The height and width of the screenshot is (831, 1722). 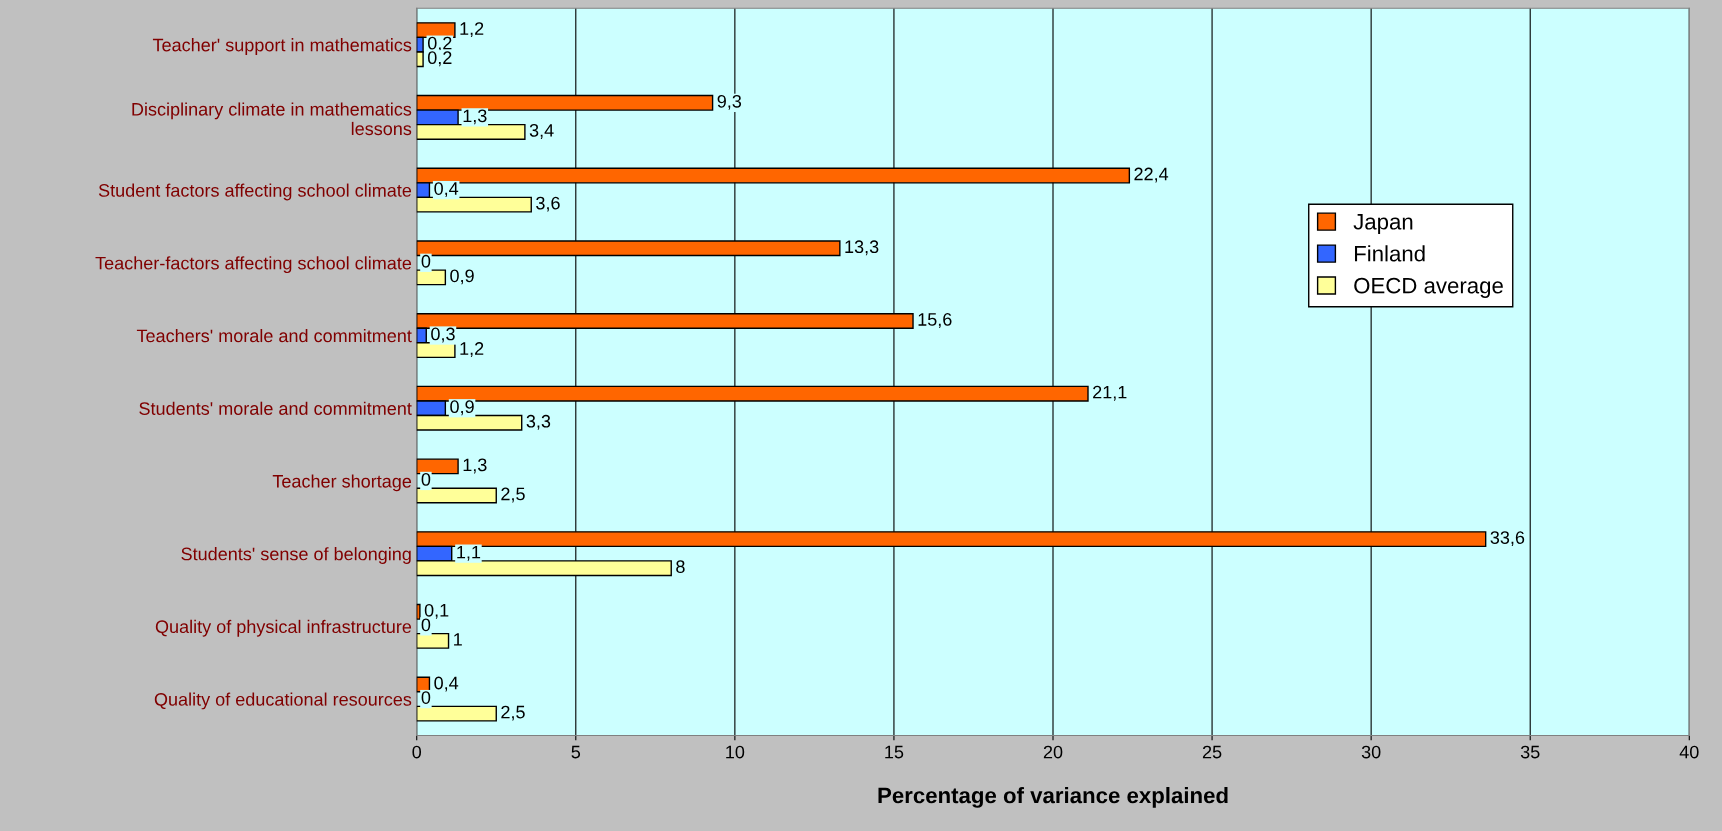 I want to click on legend-label: Japan, so click(x=1383, y=224).